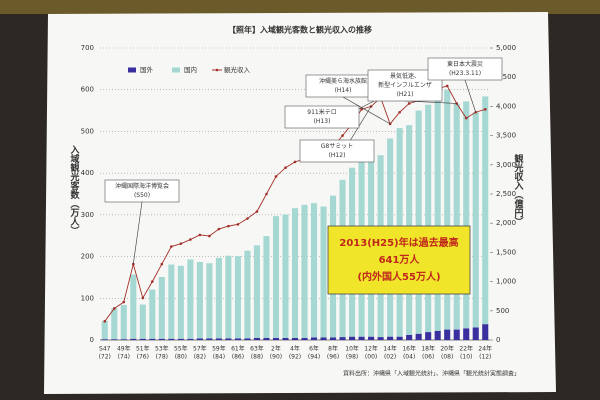 This screenshot has height=400, width=600. Describe the element at coordinates (295, 357) in the screenshot. I see `x-tick-sublabel: (92)` at that location.